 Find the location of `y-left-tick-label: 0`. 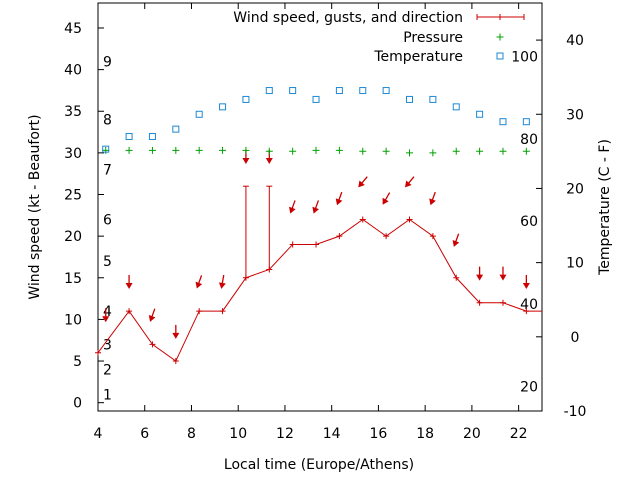

y-left-tick-label: 0 is located at coordinates (77, 404).